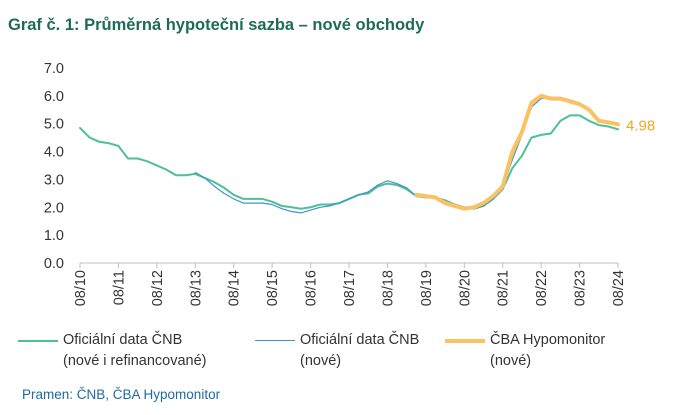 Image resolution: width=674 pixels, height=415 pixels. Describe the element at coordinates (548, 340) in the screenshot. I see `legend-label-cba-line1: ČBA Hypomonitor` at that location.